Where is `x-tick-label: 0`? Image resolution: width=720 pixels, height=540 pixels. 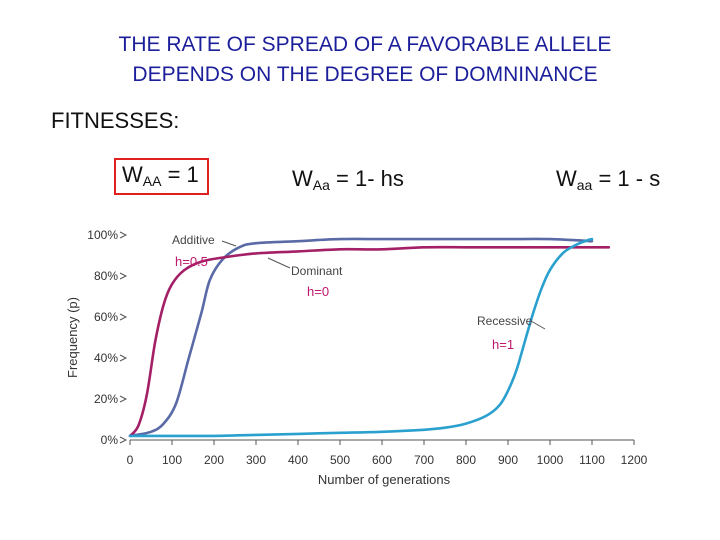
x-tick-label: 0 is located at coordinates (130, 460).